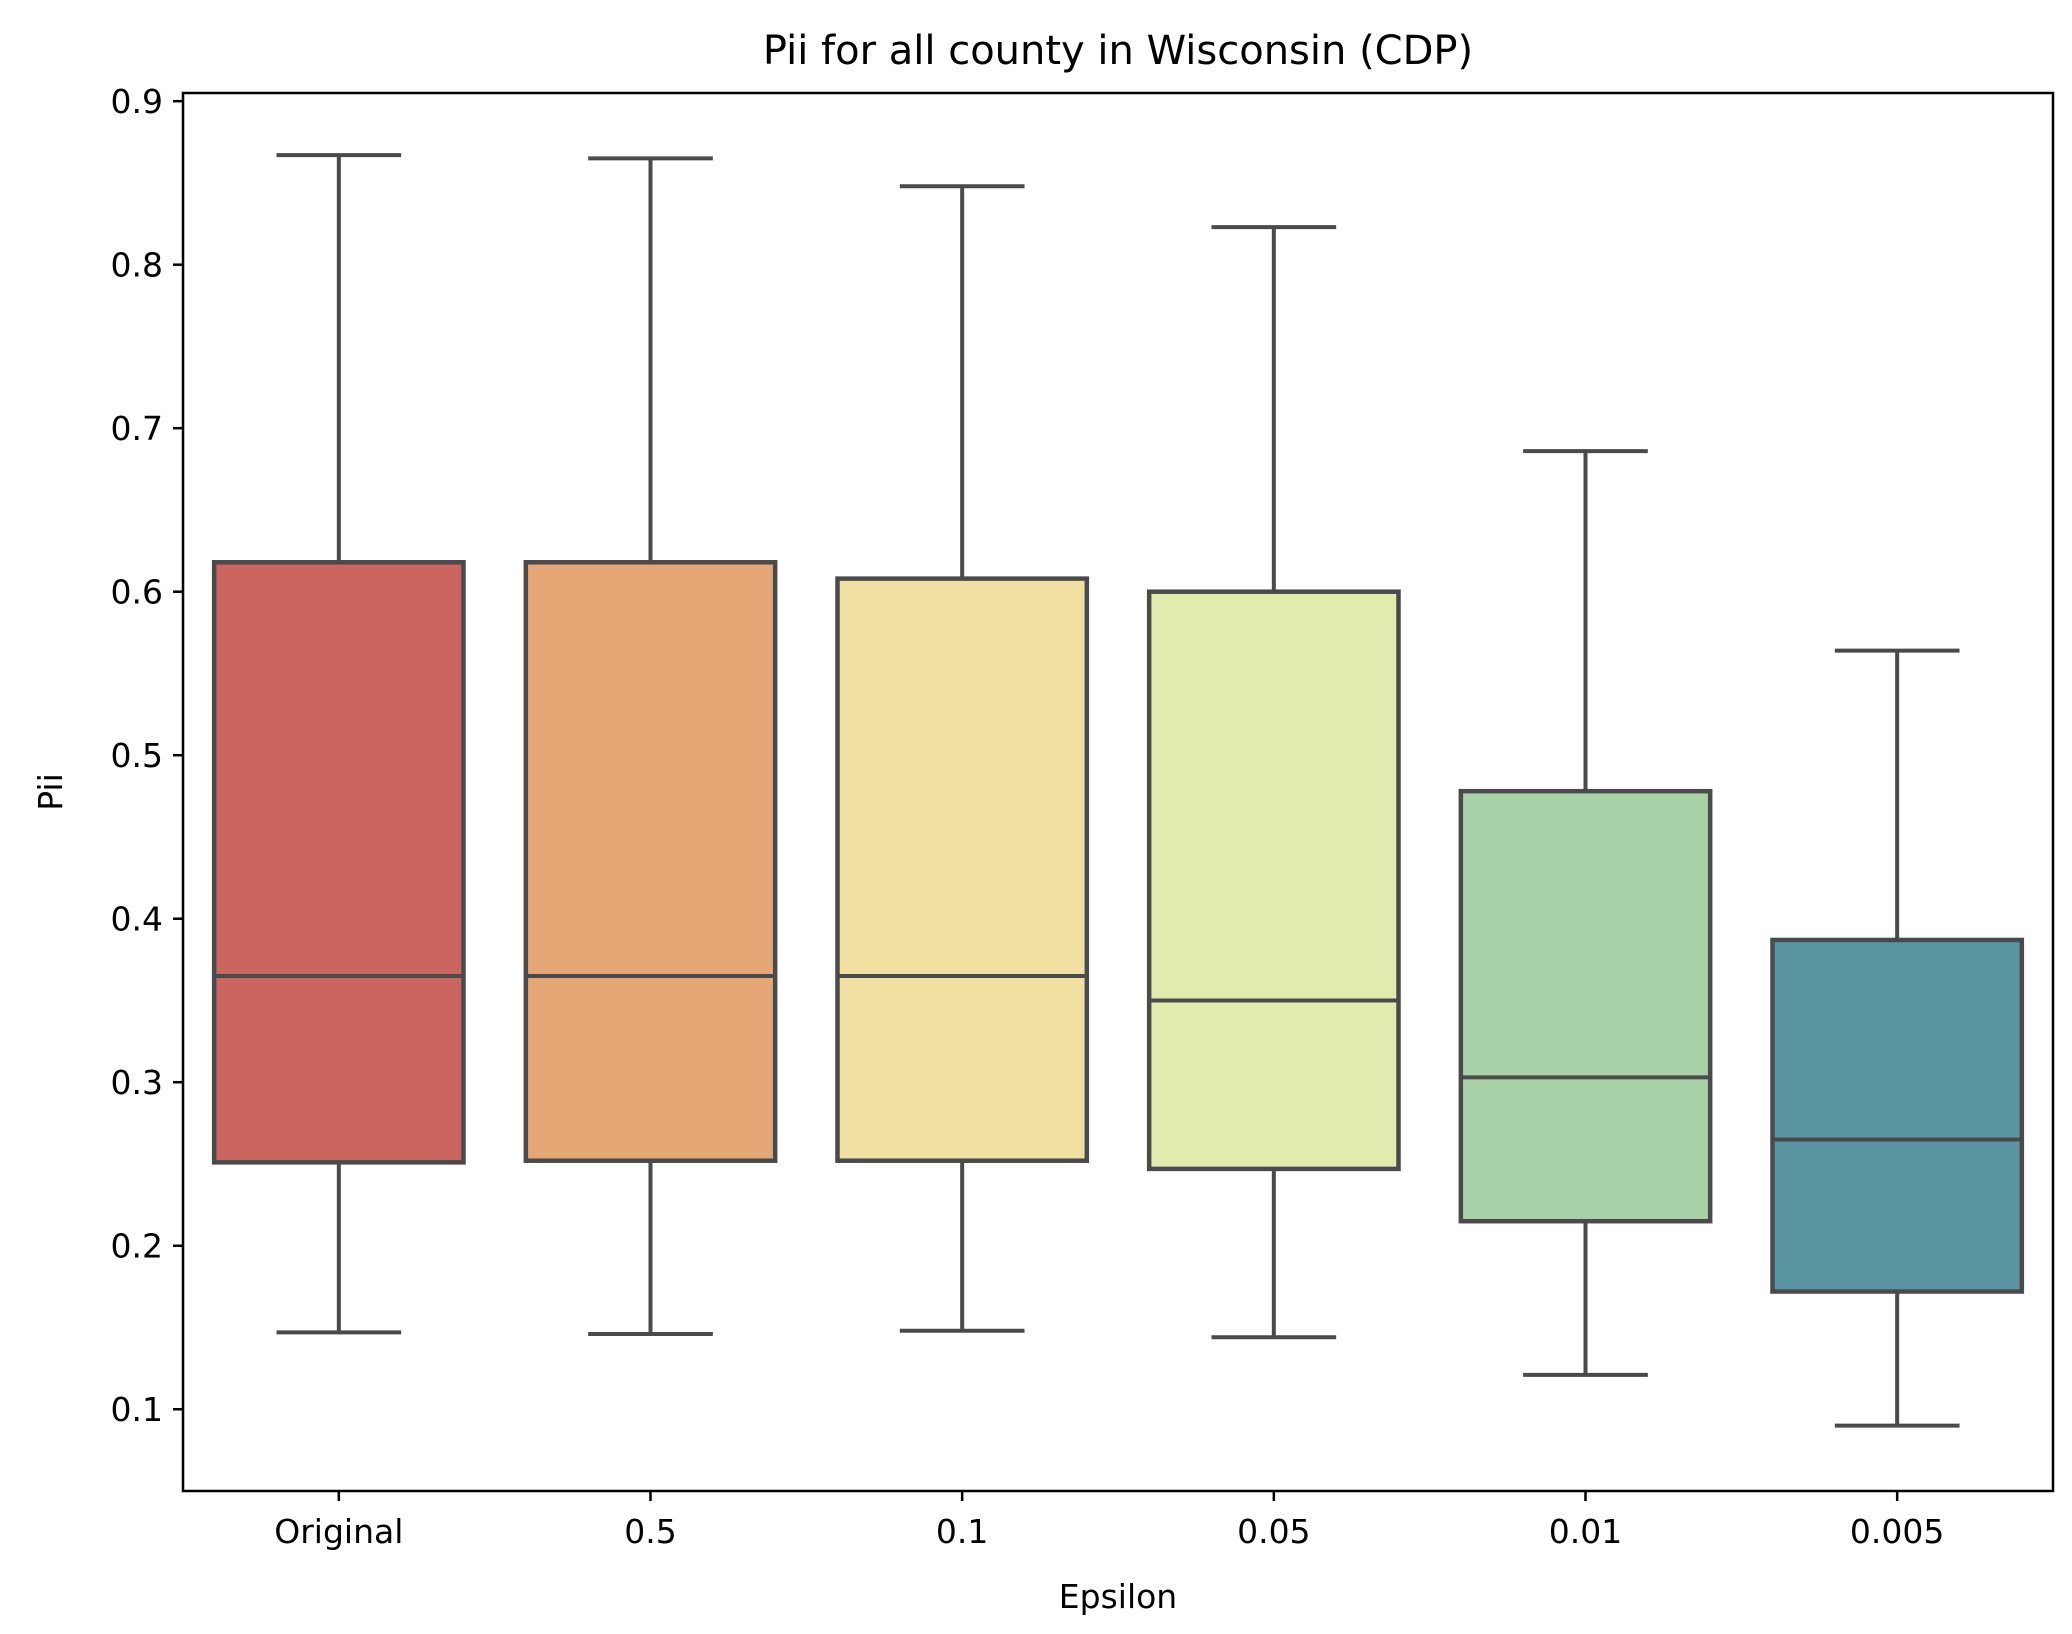 The width and height of the screenshot is (2072, 1634). Describe the element at coordinates (137, 101) in the screenshot. I see `y-tick-label: 0.9` at that location.